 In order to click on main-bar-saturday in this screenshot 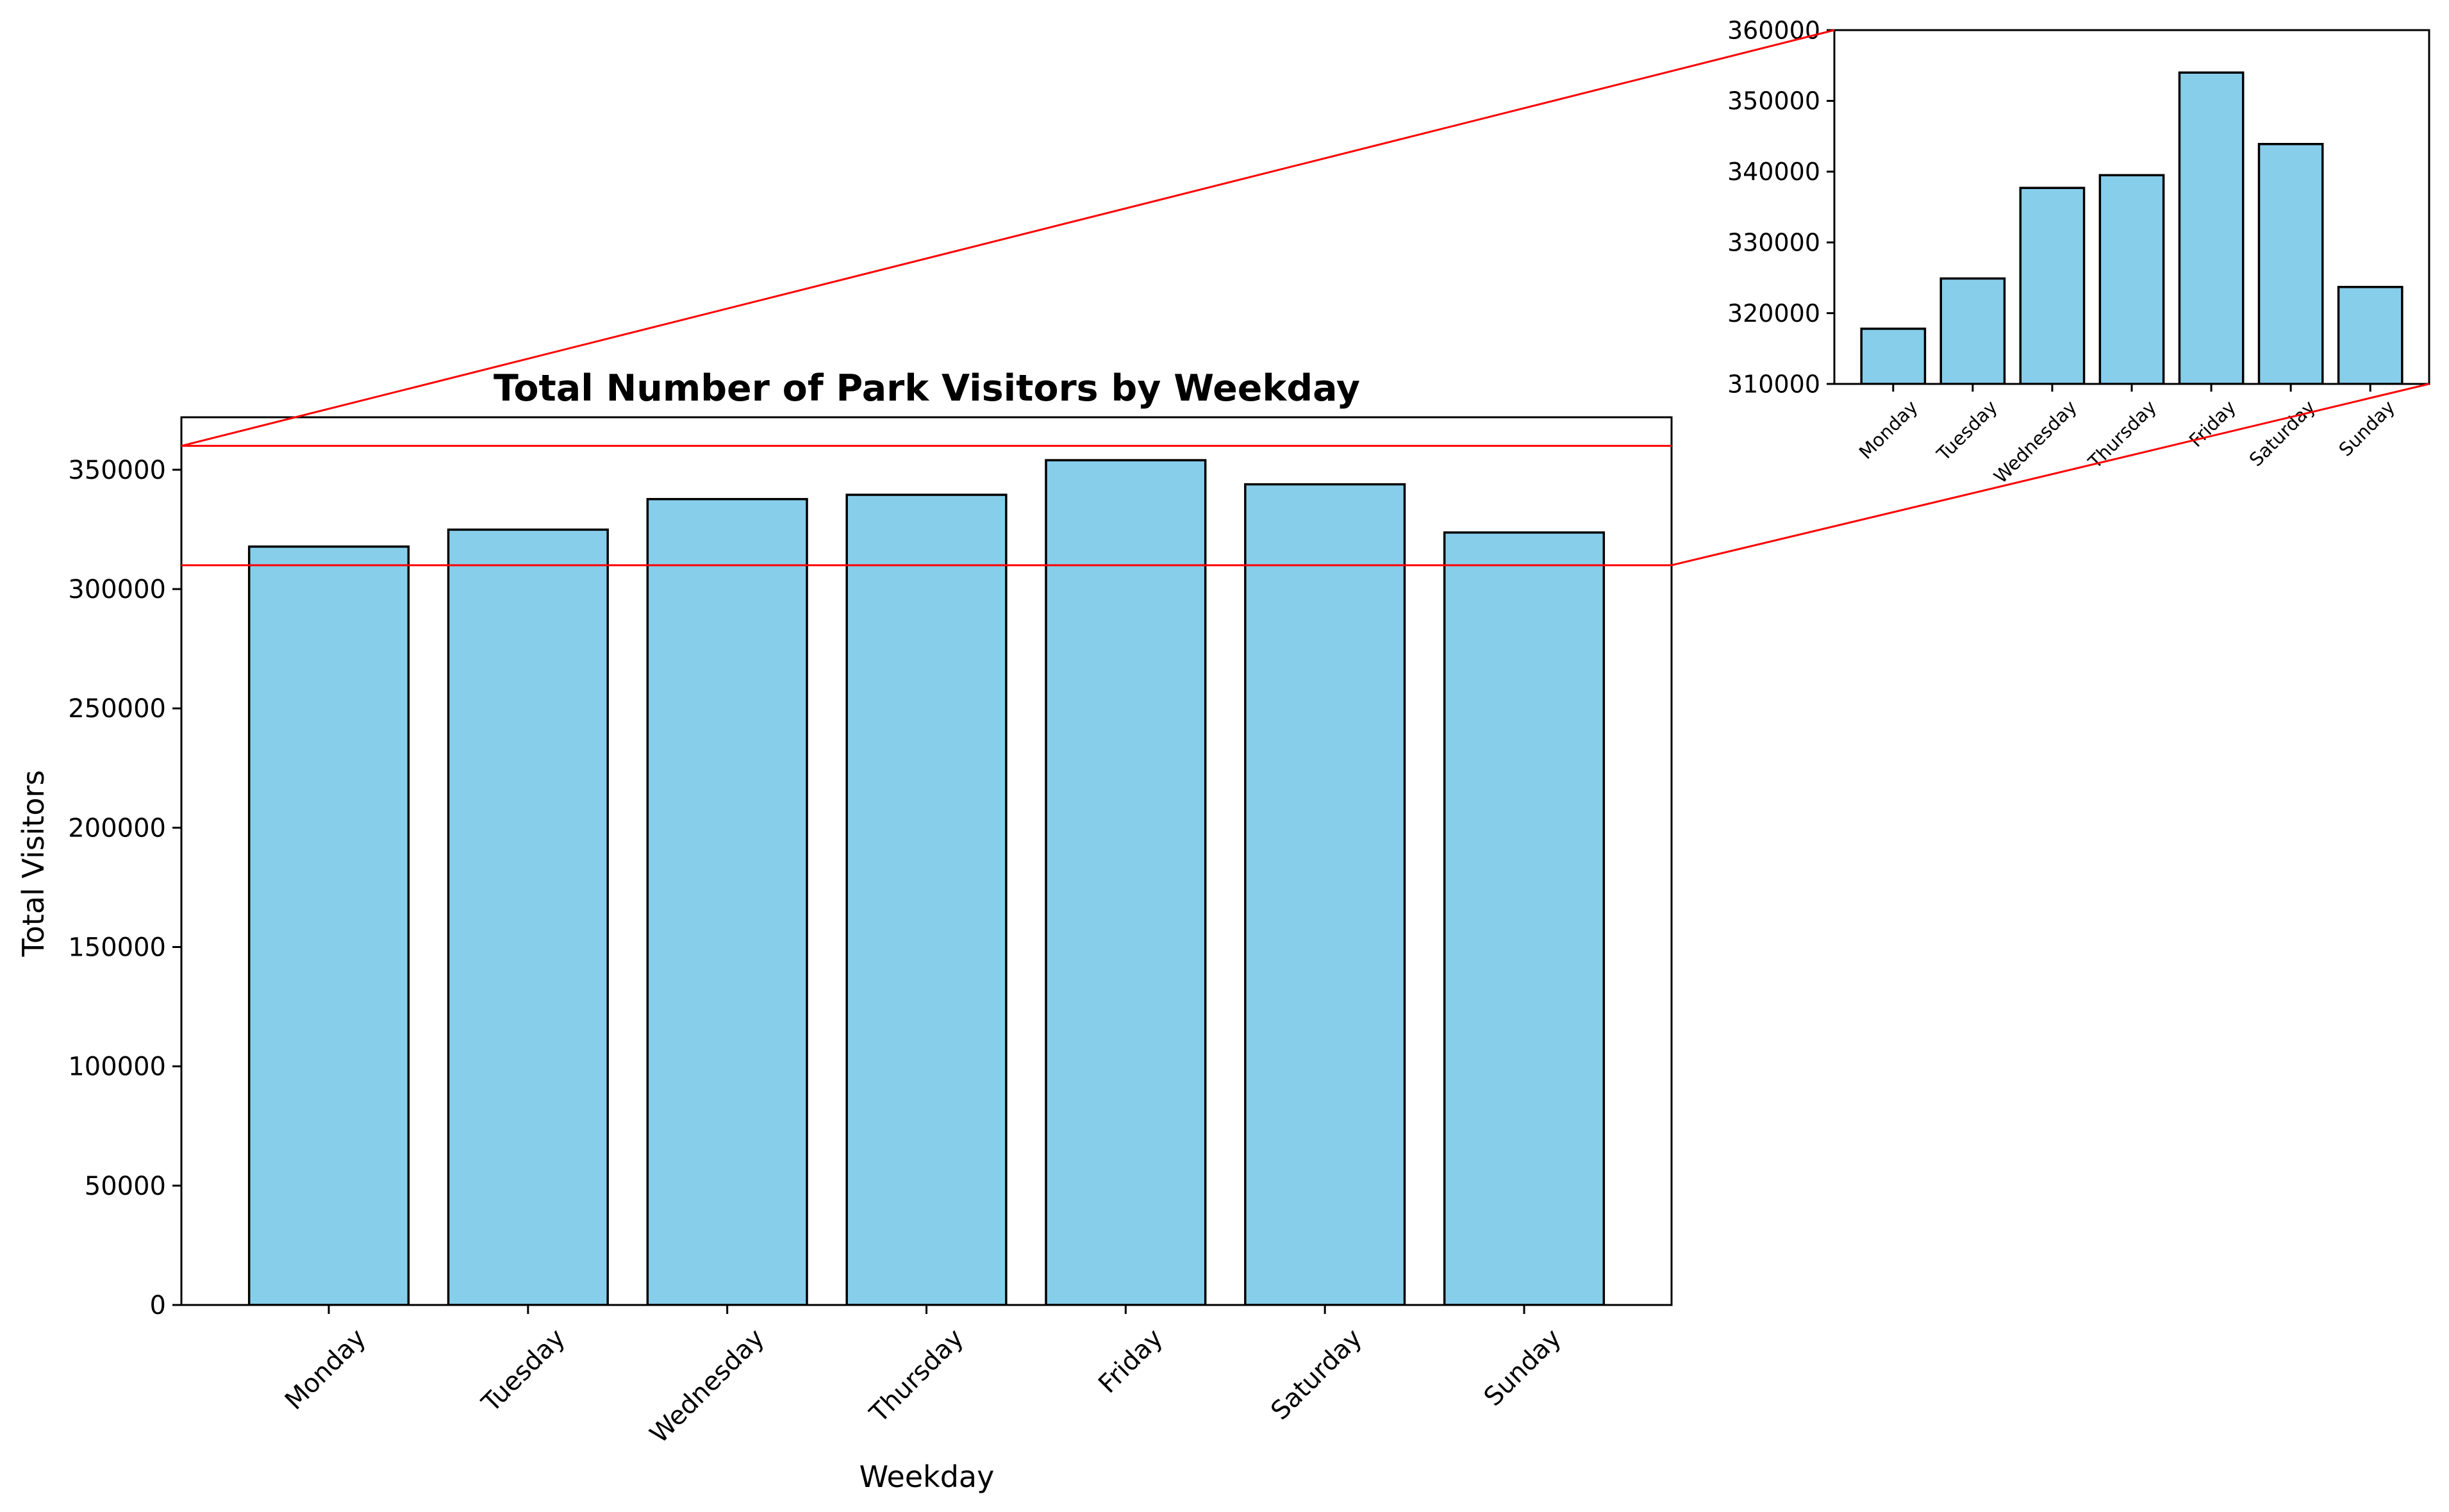, I will do `click(1325, 894)`.